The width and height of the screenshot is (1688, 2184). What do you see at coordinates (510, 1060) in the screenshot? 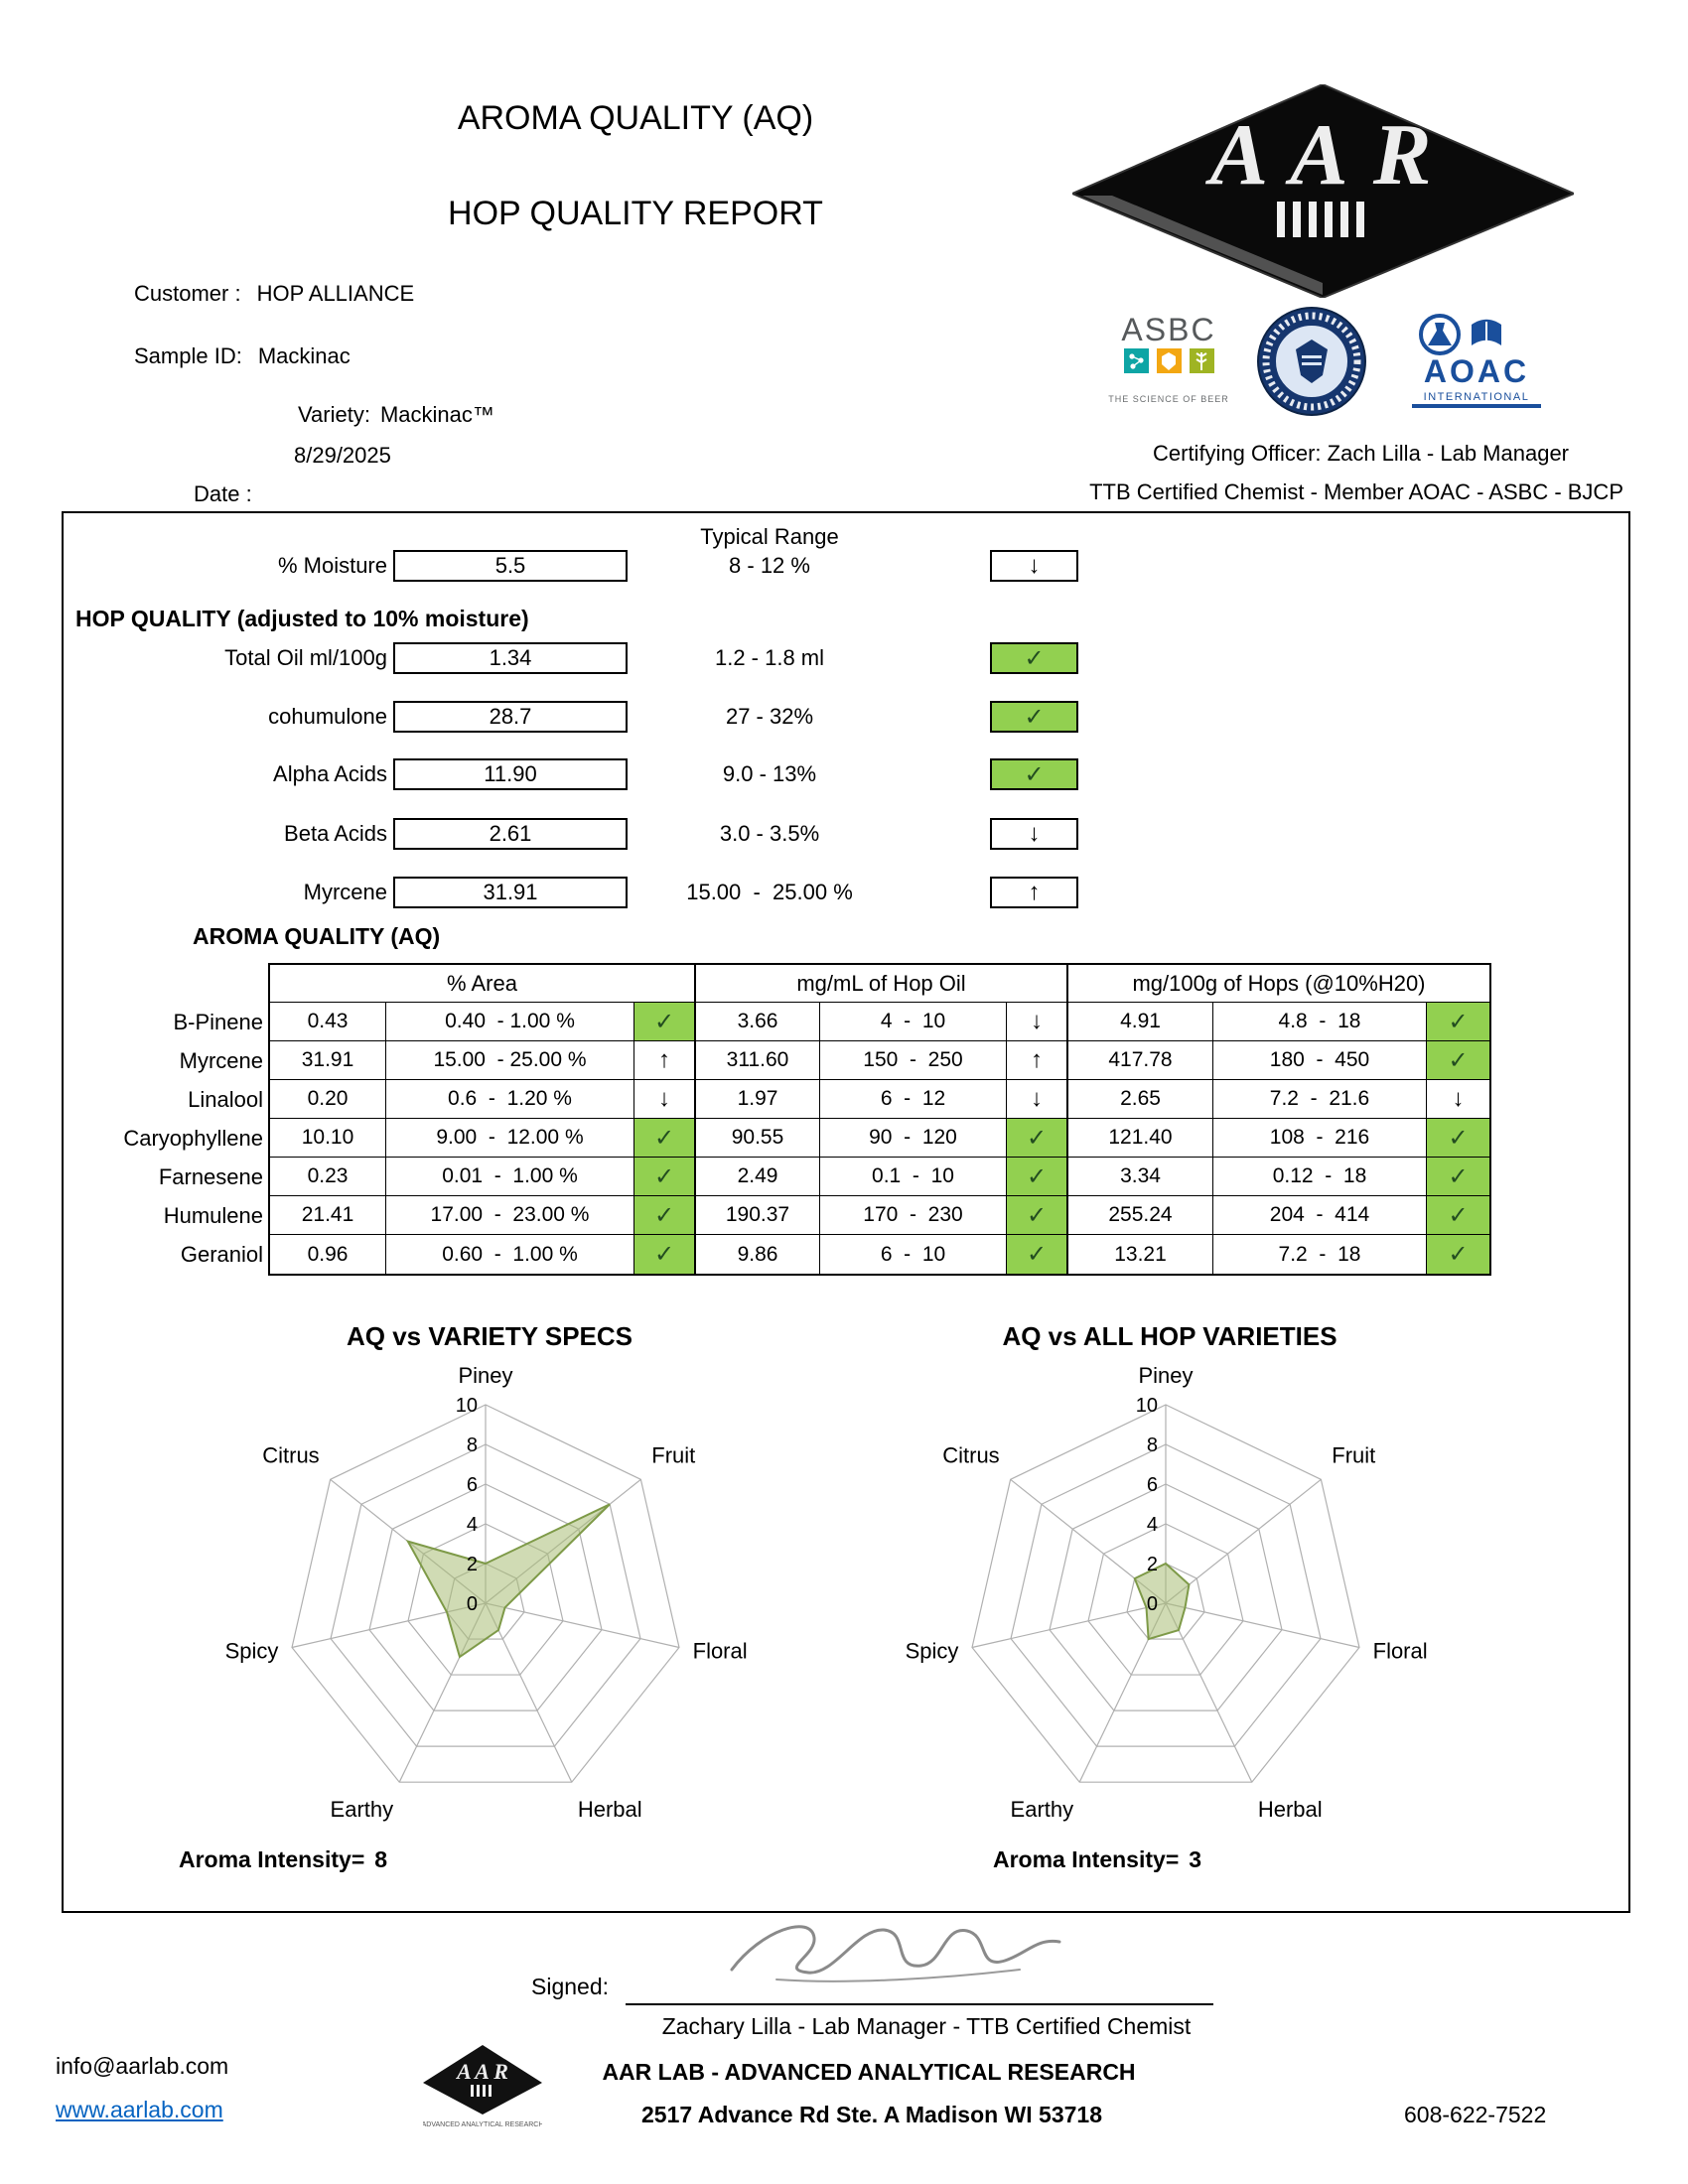
I see `compound-range: 15.00 - 25.00 %` at bounding box center [510, 1060].